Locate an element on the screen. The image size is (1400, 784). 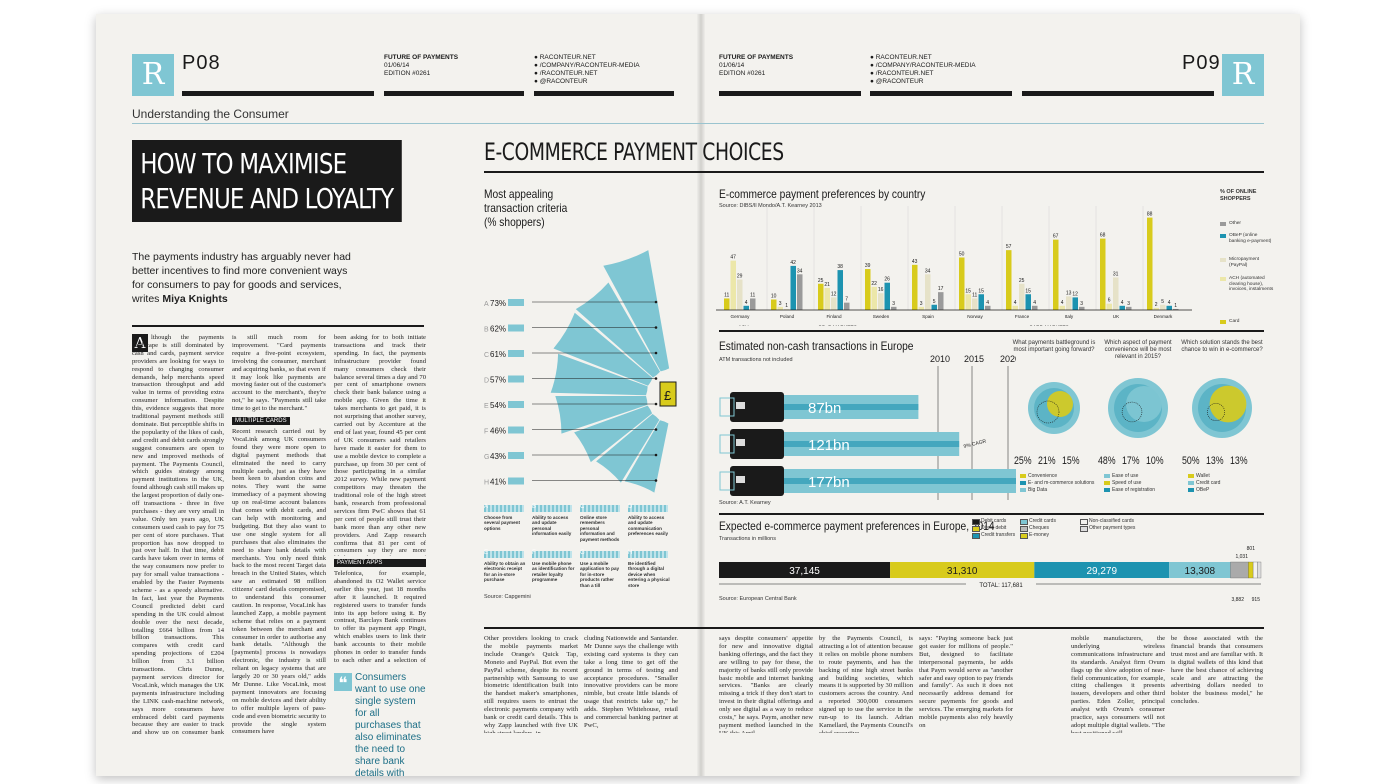
card-chip is located at coordinates (740, 442).